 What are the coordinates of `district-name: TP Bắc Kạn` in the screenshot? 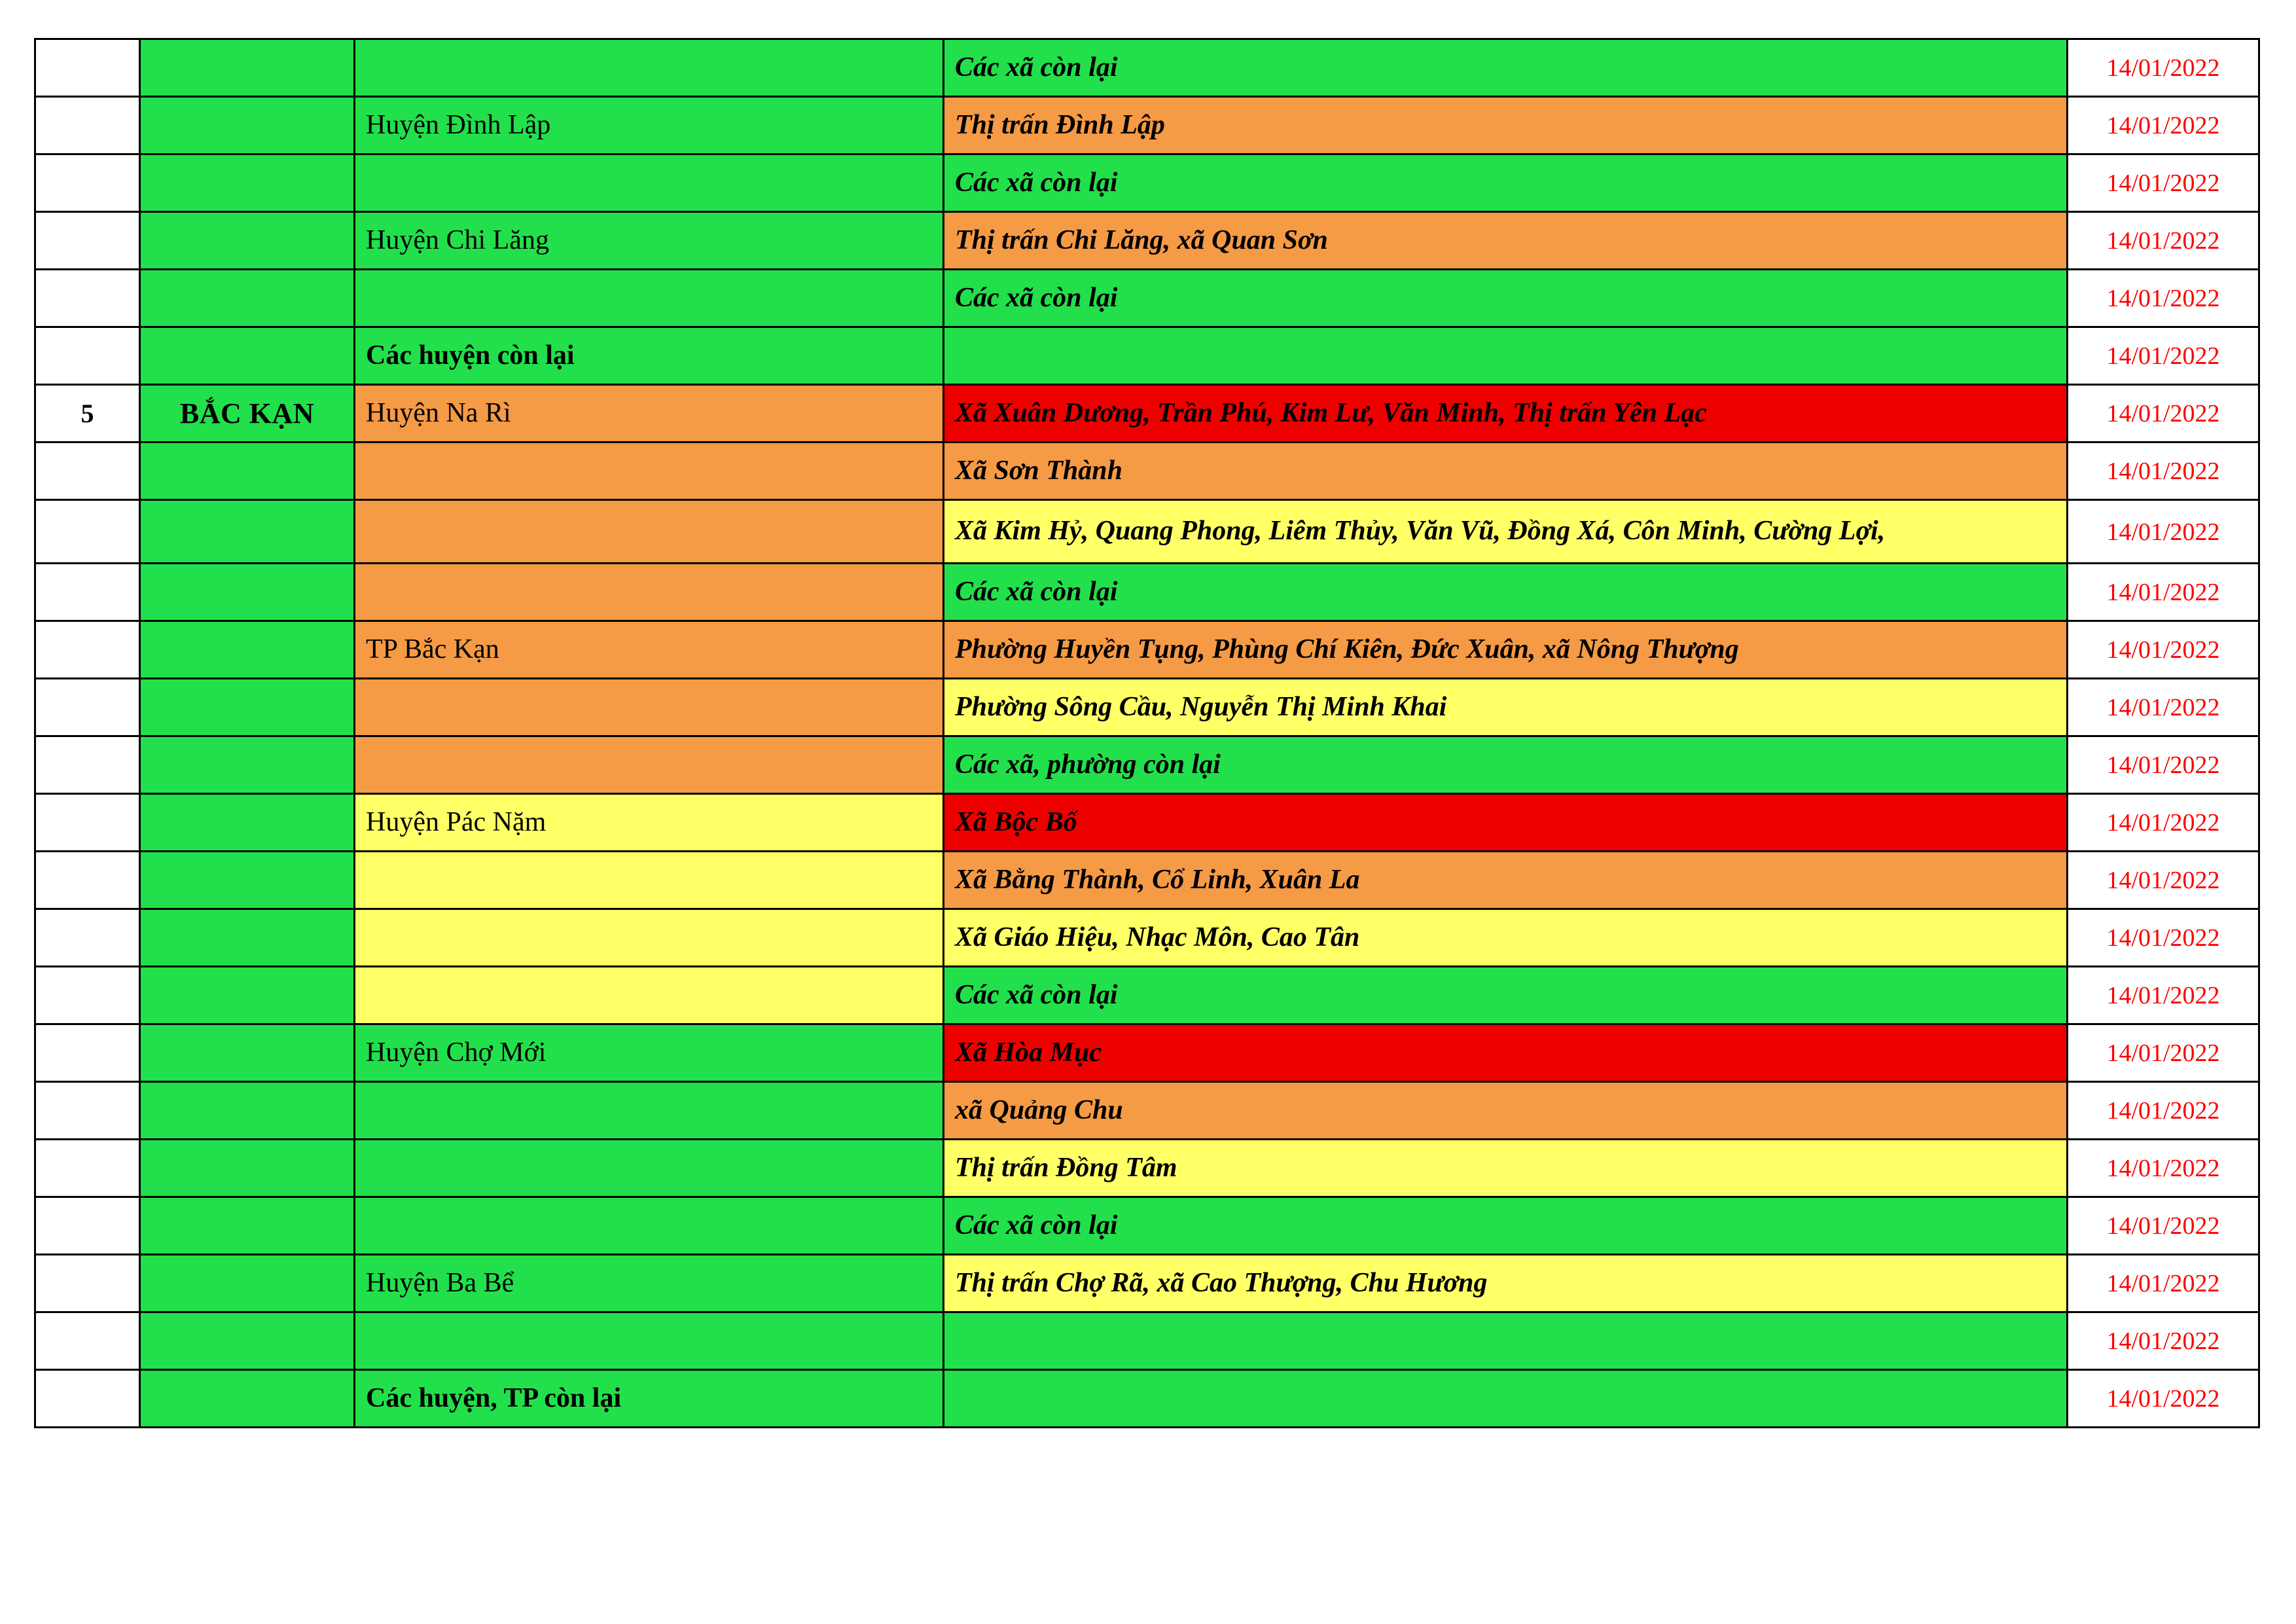 It's located at (432, 649).